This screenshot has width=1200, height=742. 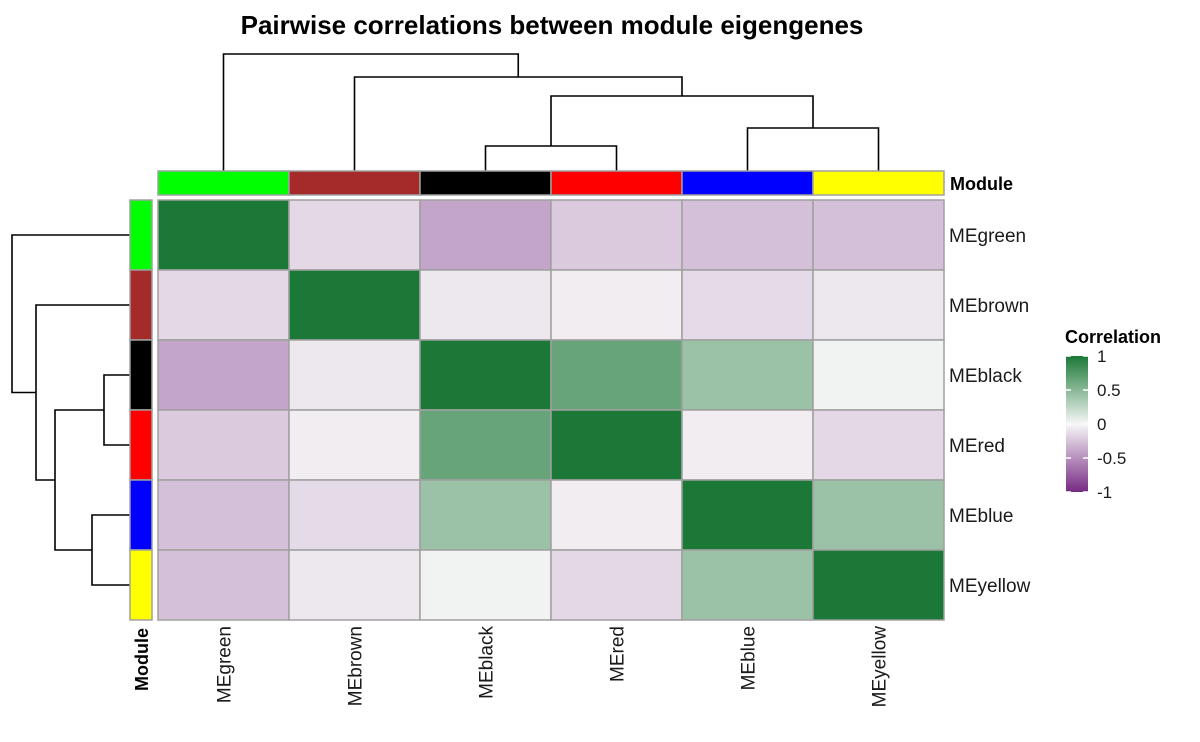 What do you see at coordinates (616, 585) in the screenshot?
I see `cell-MEyellow-MEred` at bounding box center [616, 585].